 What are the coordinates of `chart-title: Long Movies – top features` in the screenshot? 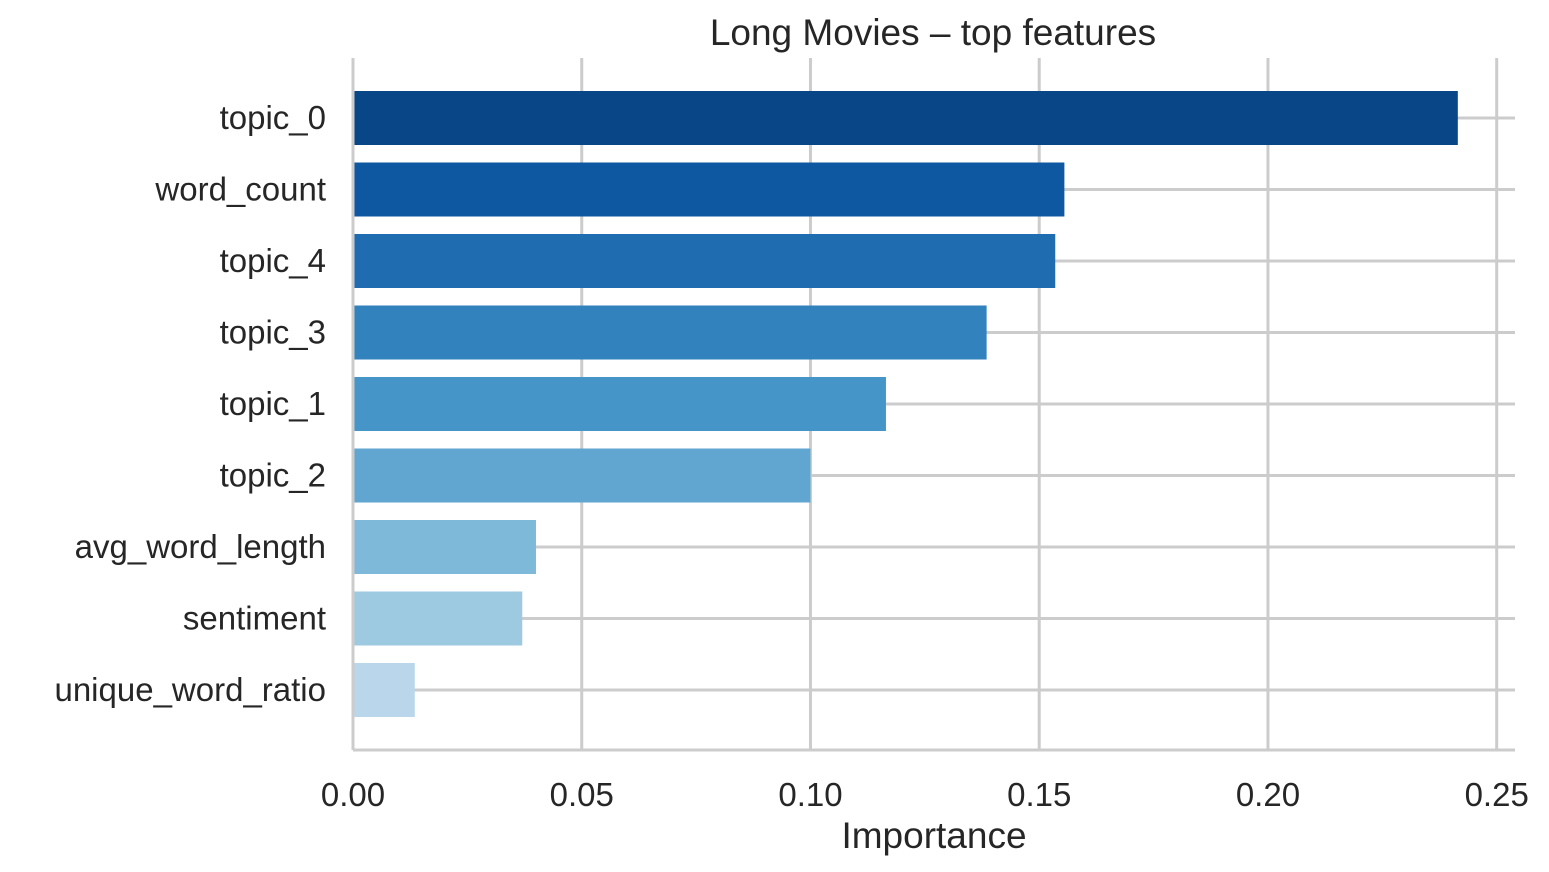 It's located at (933, 32).